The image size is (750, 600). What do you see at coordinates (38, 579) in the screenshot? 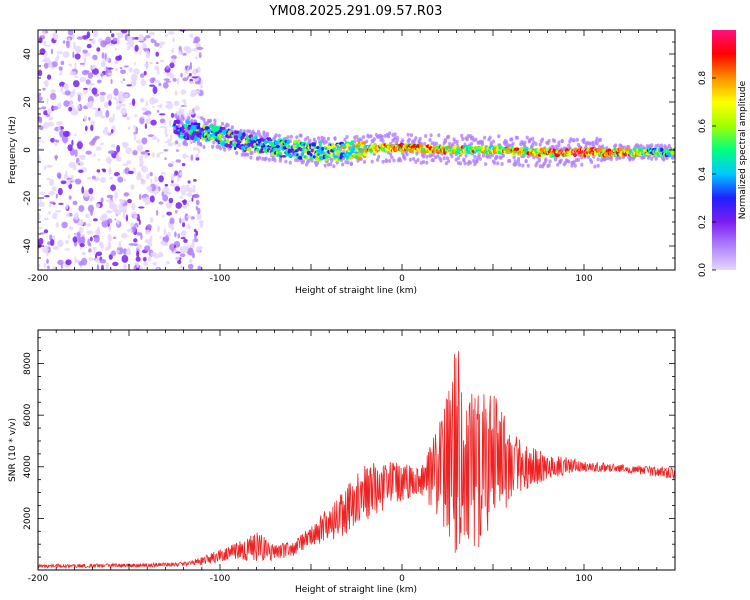
I see `x-tick-label: -200` at bounding box center [38, 579].